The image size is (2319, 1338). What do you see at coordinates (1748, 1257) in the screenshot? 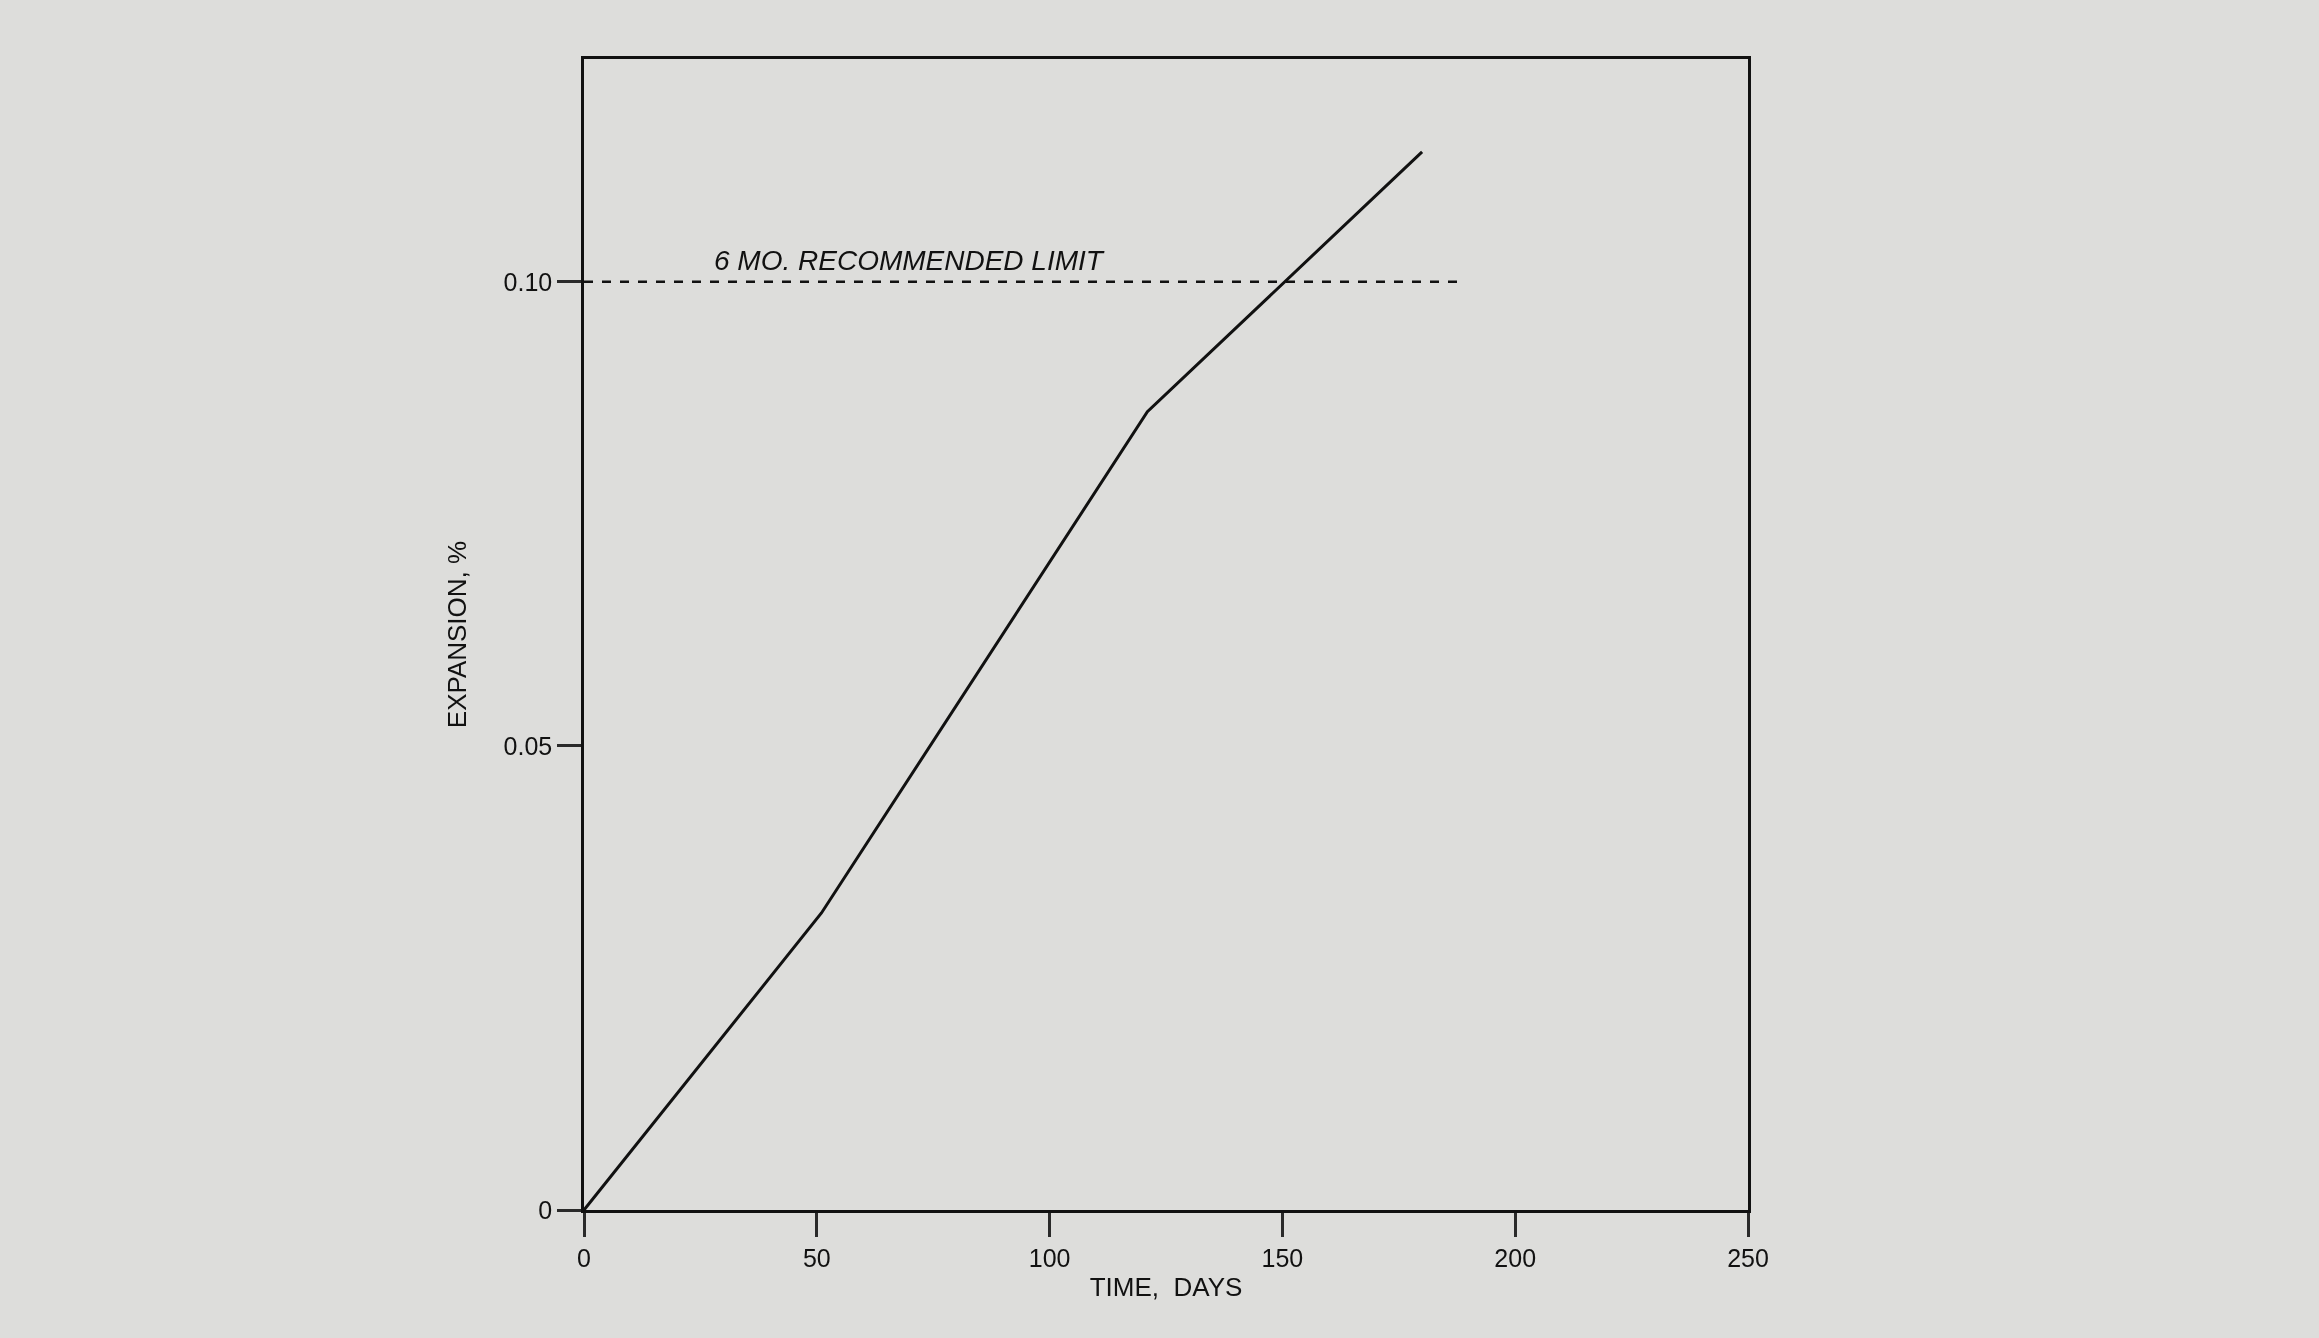
I see `x-tick-label: 250` at bounding box center [1748, 1257].